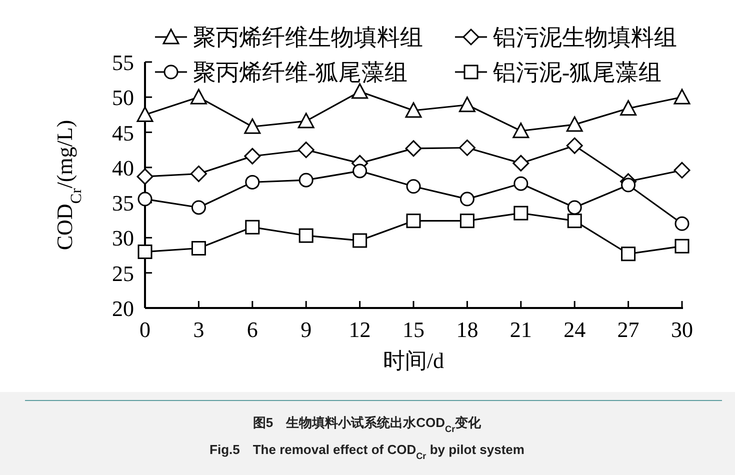  I want to click on x-tick-label: 30, so click(682, 329).